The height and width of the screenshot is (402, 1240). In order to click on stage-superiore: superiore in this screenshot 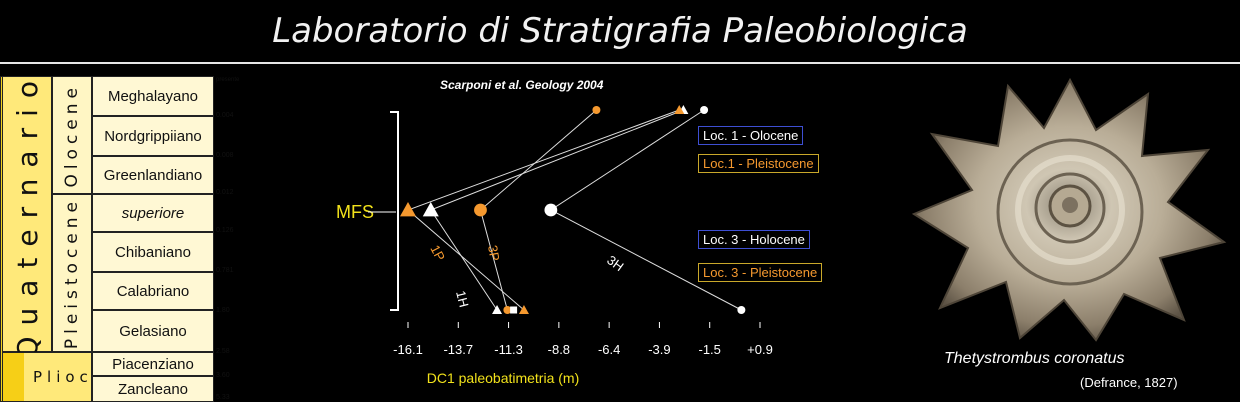, I will do `click(153, 213)`.